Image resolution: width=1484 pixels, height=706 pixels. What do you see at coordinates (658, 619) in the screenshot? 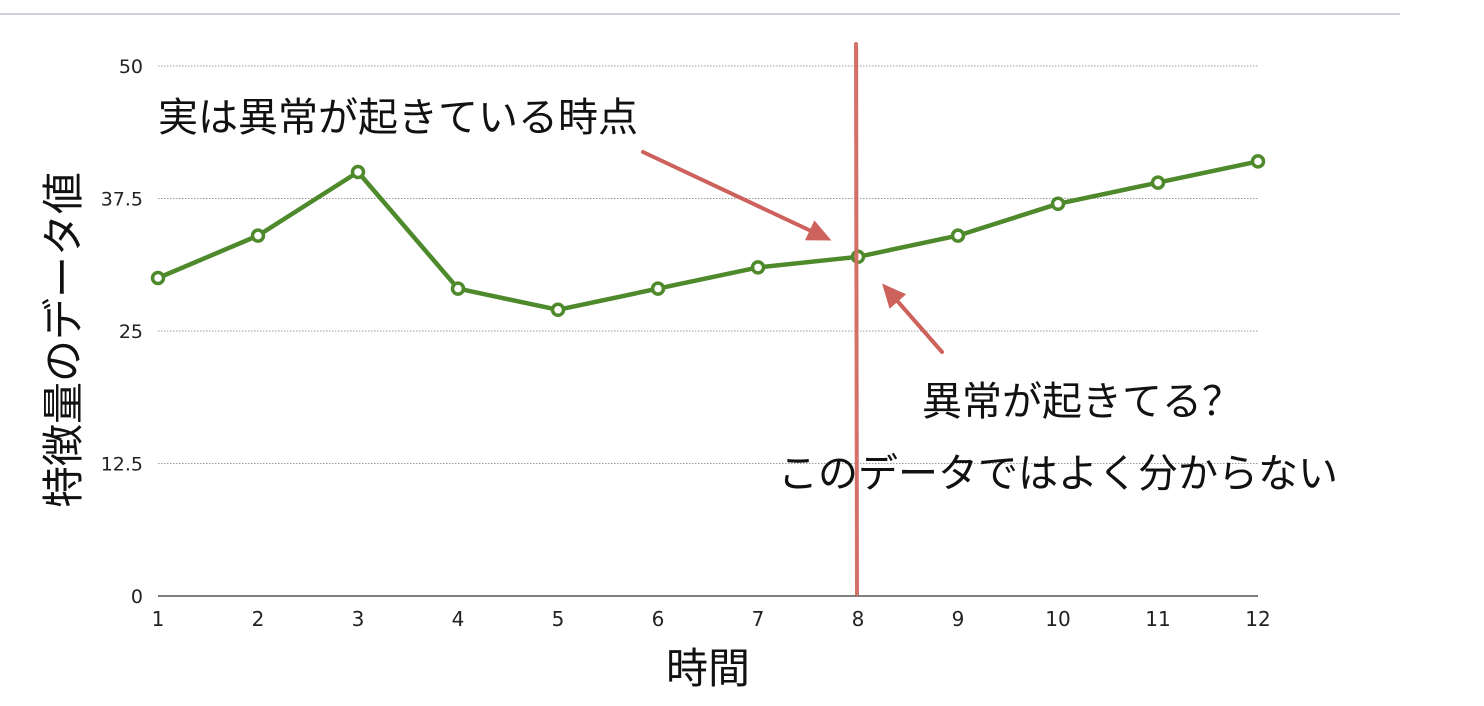
I see `x-tick-label: 6` at bounding box center [658, 619].